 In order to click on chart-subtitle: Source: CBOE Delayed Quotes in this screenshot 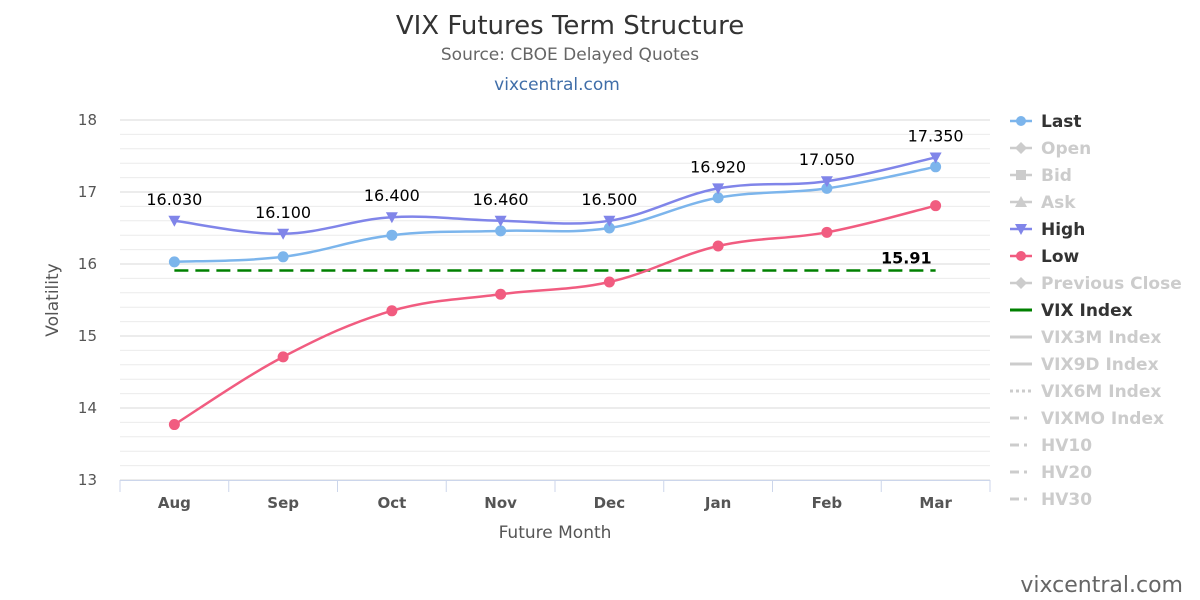, I will do `click(570, 55)`.